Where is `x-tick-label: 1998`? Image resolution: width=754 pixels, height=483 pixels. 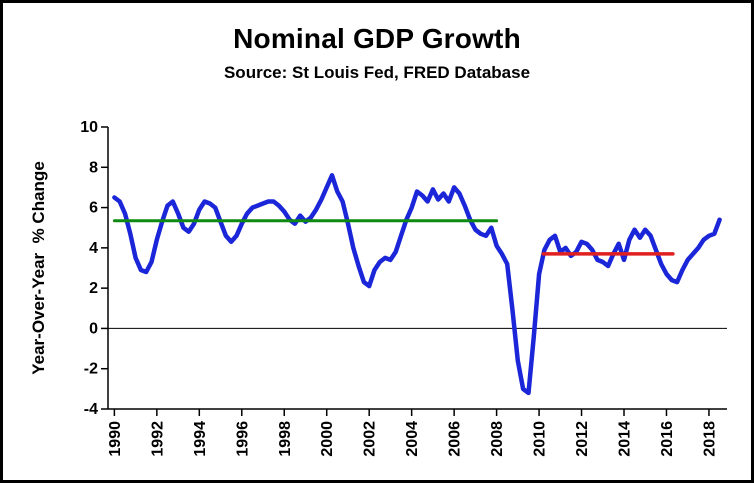 x-tick-label: 1998 is located at coordinates (285, 439).